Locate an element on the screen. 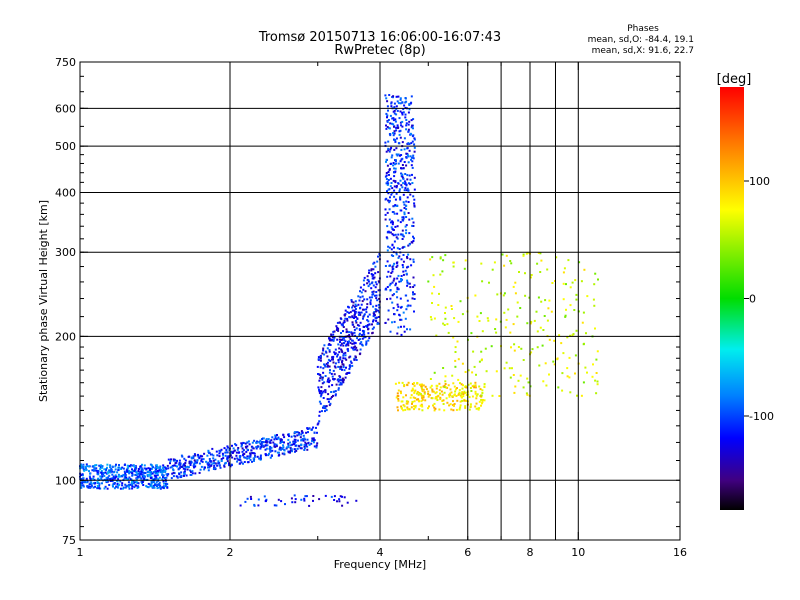 Image resolution: width=800 pixels, height=600 pixels. x-tick-label: 4 is located at coordinates (380, 552).